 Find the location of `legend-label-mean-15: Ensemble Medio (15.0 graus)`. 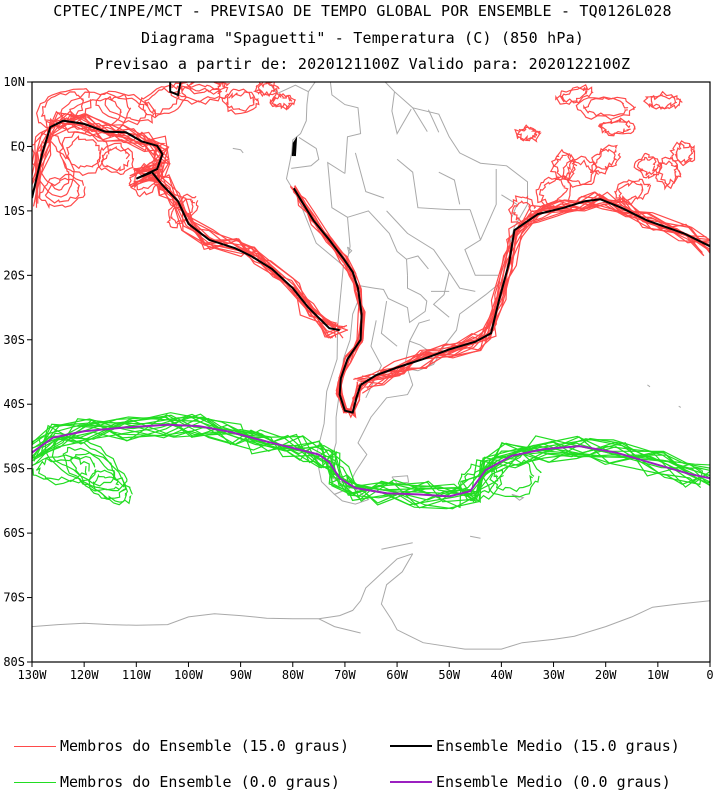

legend-label-mean-15: Ensemble Medio (15.0 graus) is located at coordinates (558, 746).